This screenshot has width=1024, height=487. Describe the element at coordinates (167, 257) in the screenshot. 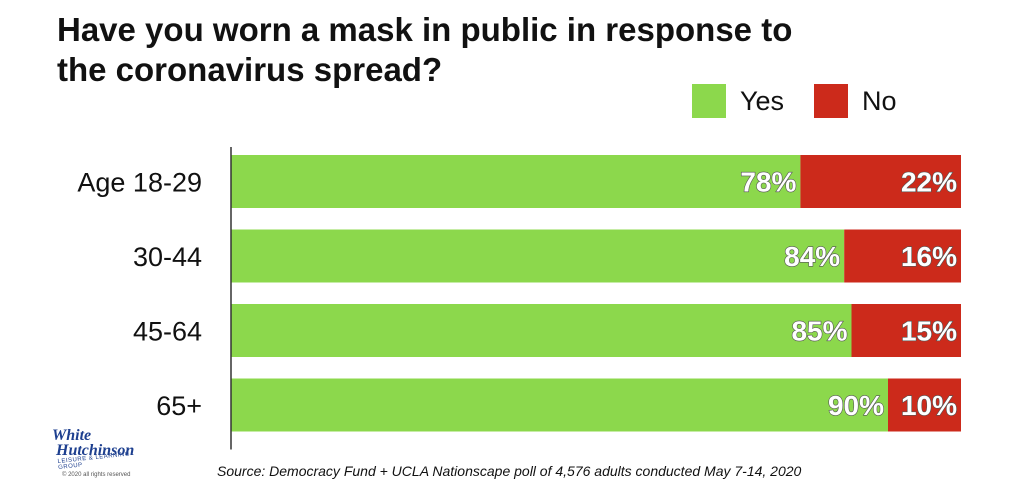

I see `category-label-30-44: 30-44` at that location.